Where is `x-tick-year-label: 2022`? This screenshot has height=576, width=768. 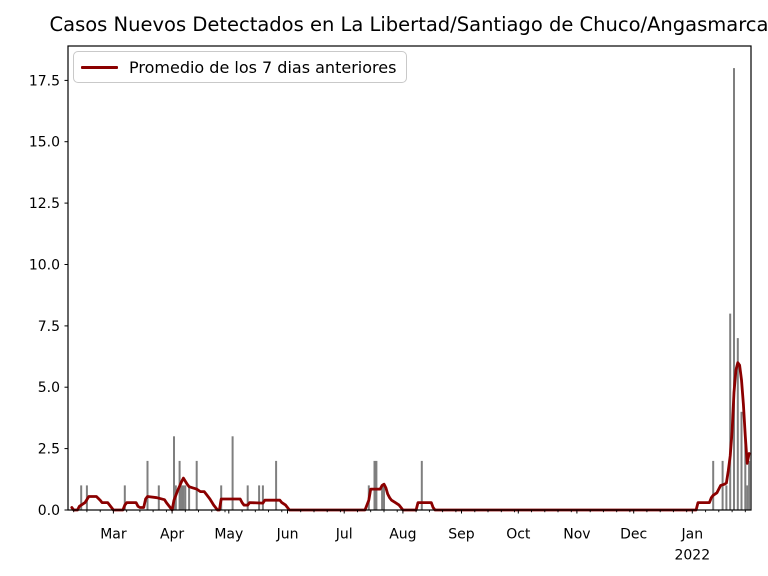
x-tick-year-label: 2022 is located at coordinates (692, 556).